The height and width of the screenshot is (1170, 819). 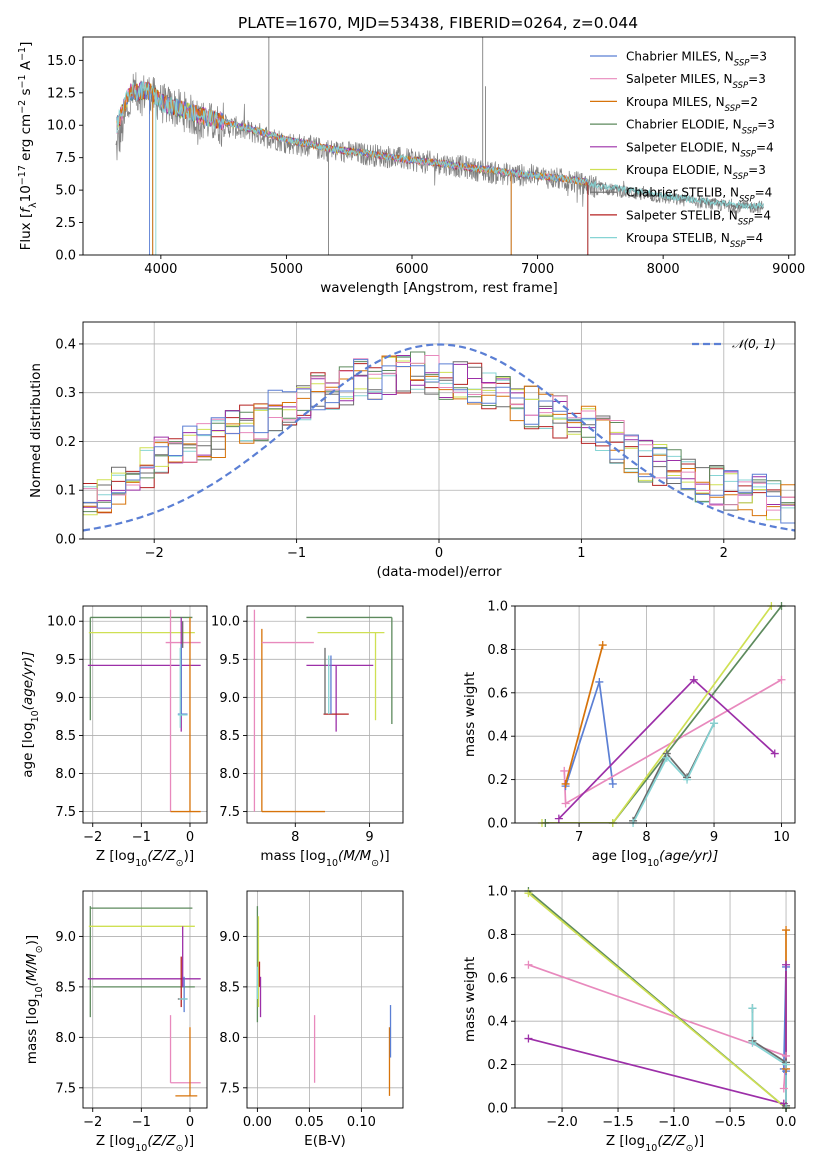 What do you see at coordinates (26, 232) in the screenshot?
I see `y-axis-label-part: Flux [` at bounding box center [26, 232].